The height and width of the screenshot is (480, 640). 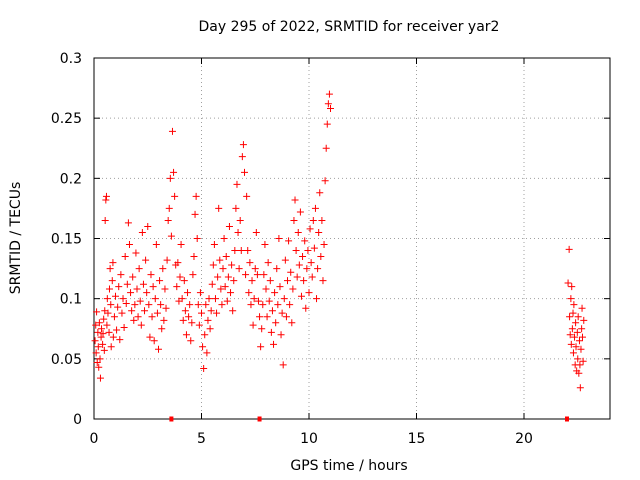 What do you see at coordinates (94, 439) in the screenshot?
I see `x-tick-label: 0` at bounding box center [94, 439].